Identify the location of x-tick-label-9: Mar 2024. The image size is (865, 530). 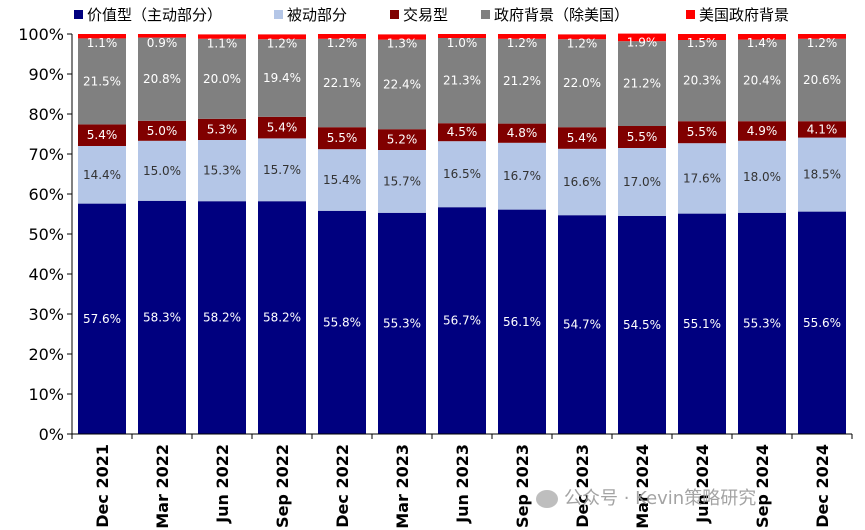
(642, 486).